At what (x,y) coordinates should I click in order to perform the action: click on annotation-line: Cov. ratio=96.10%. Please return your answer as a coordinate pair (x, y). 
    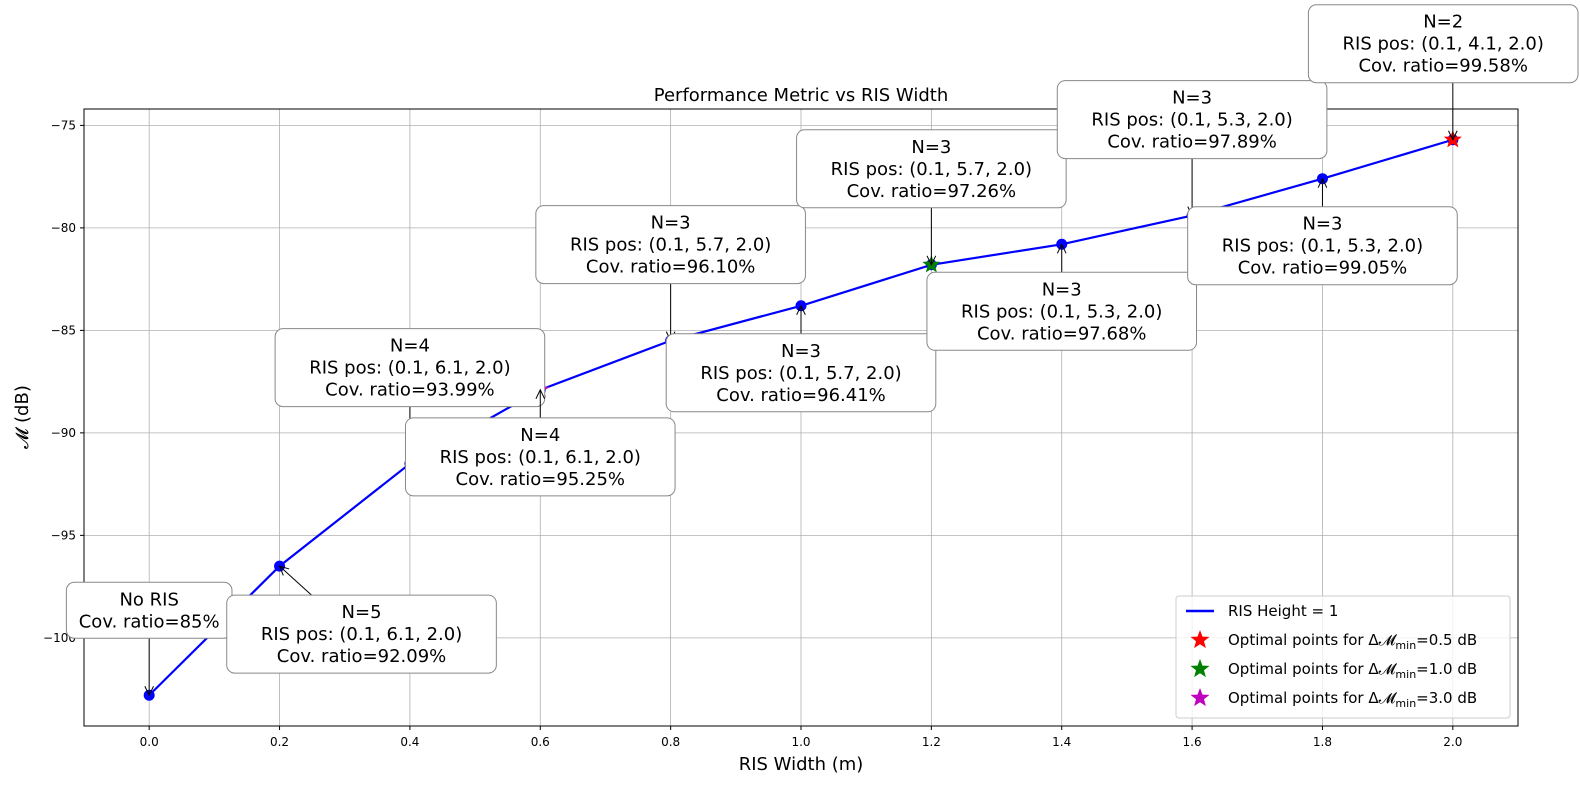
    Looking at the image, I should click on (671, 267).